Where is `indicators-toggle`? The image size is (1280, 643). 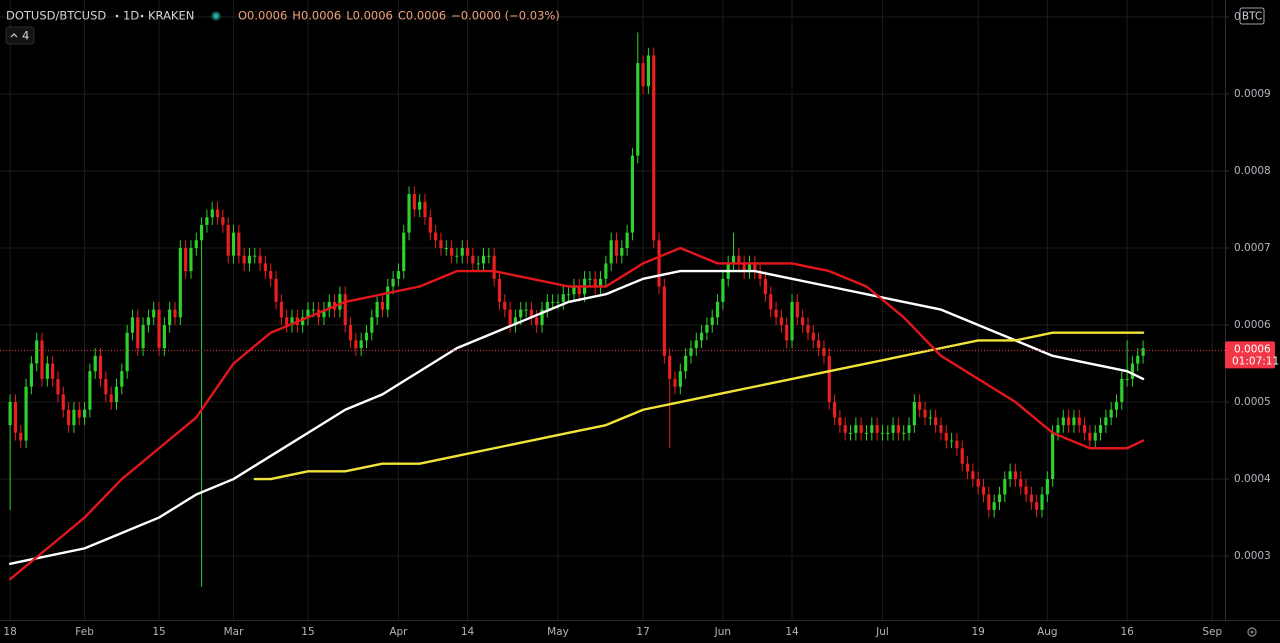 indicators-toggle is located at coordinates (20, 35).